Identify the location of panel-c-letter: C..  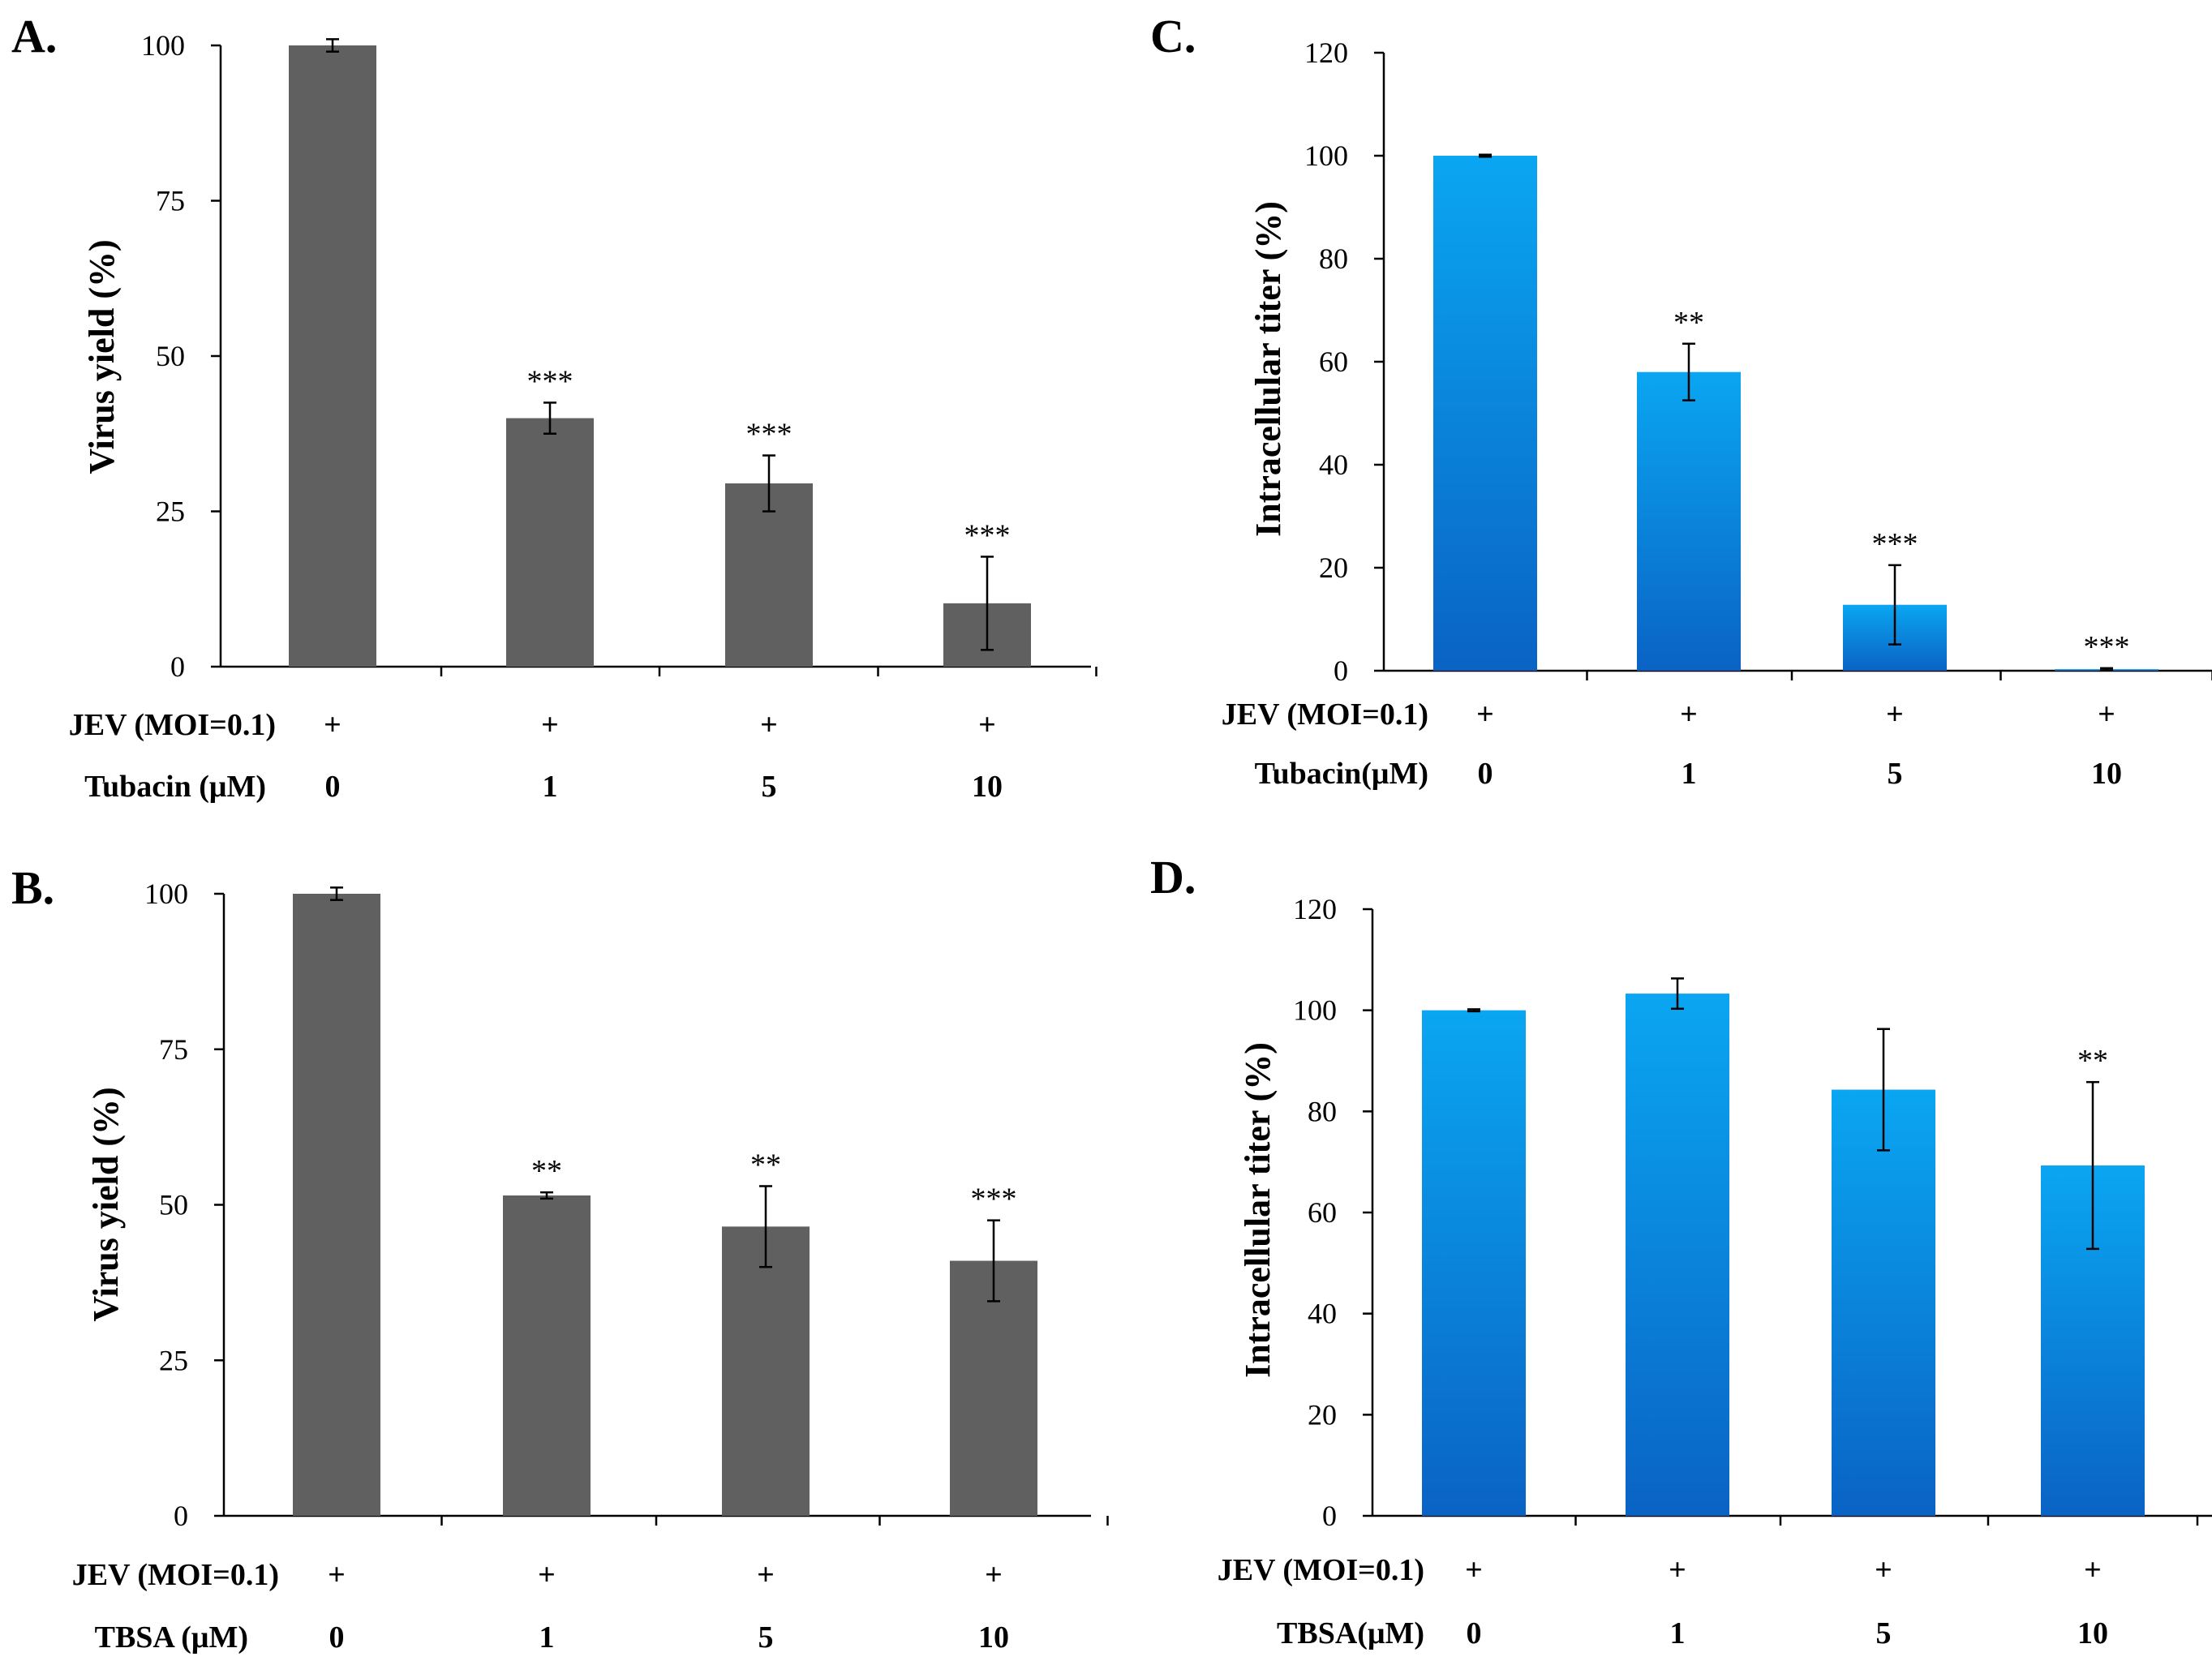
(1173, 36).